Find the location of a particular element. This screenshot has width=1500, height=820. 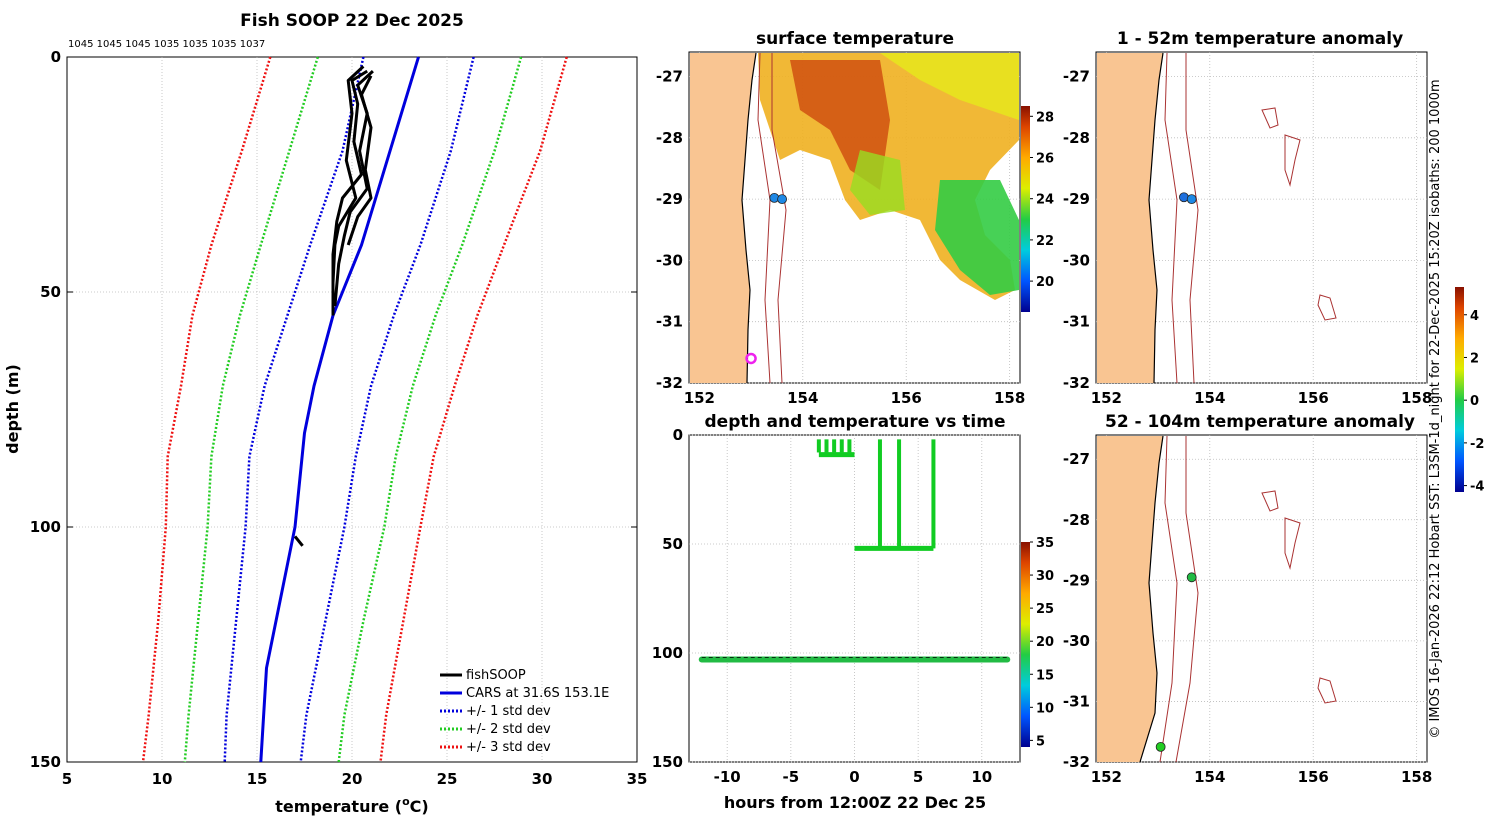

sst-mid-field is located at coordinates (877, 182).